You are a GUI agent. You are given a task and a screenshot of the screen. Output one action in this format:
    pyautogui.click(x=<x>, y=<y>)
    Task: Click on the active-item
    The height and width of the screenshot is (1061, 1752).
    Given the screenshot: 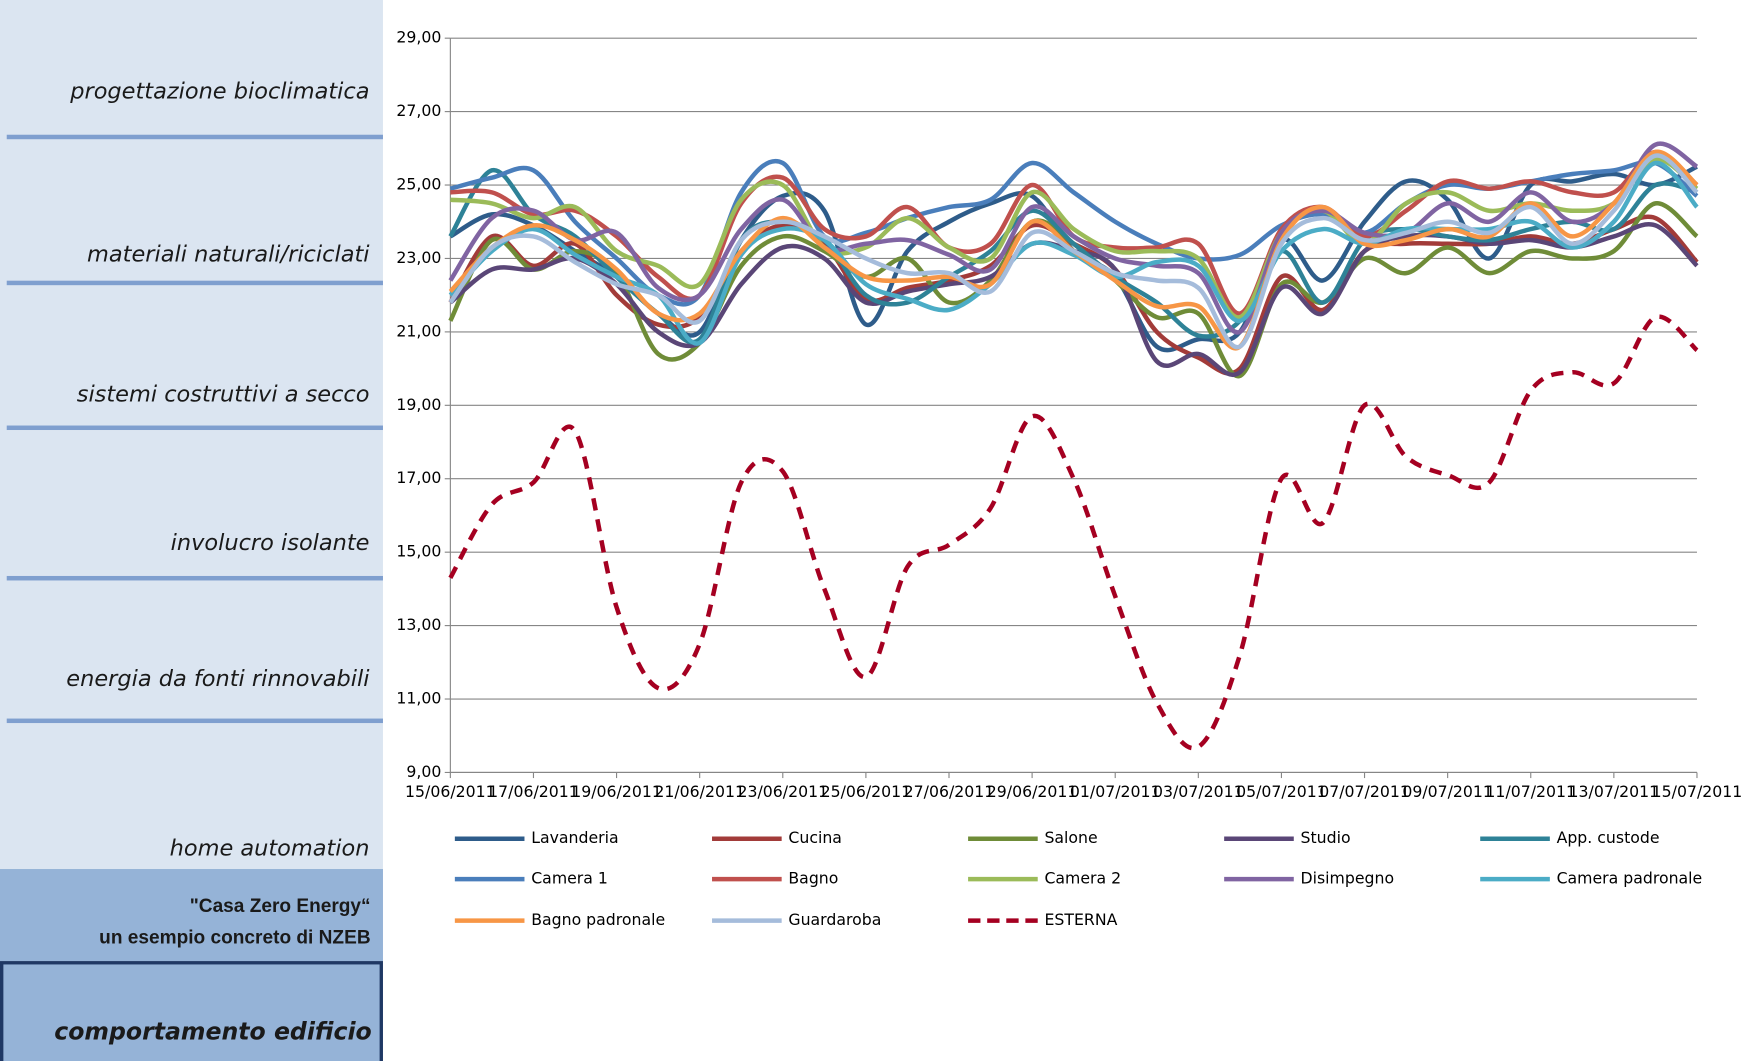 What is the action you would take?
    pyautogui.click(x=191, y=1011)
    